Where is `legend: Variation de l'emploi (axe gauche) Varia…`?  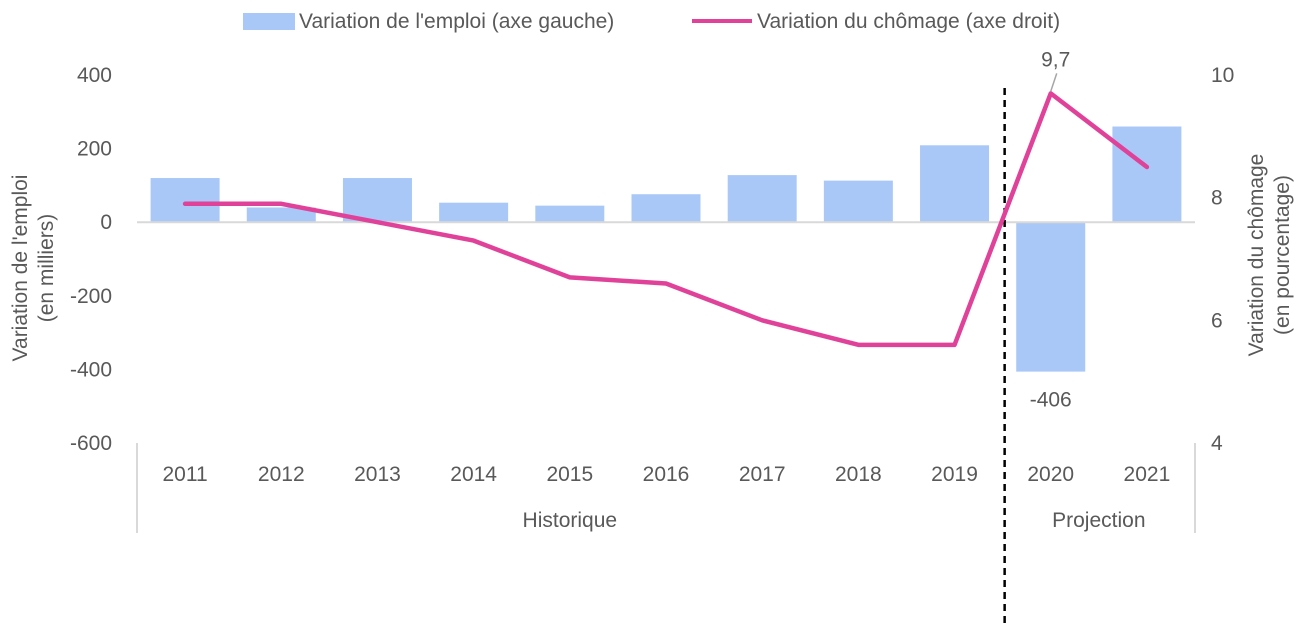 legend: Variation de l'emploi (axe gauche) Varia… is located at coordinates (651, 21).